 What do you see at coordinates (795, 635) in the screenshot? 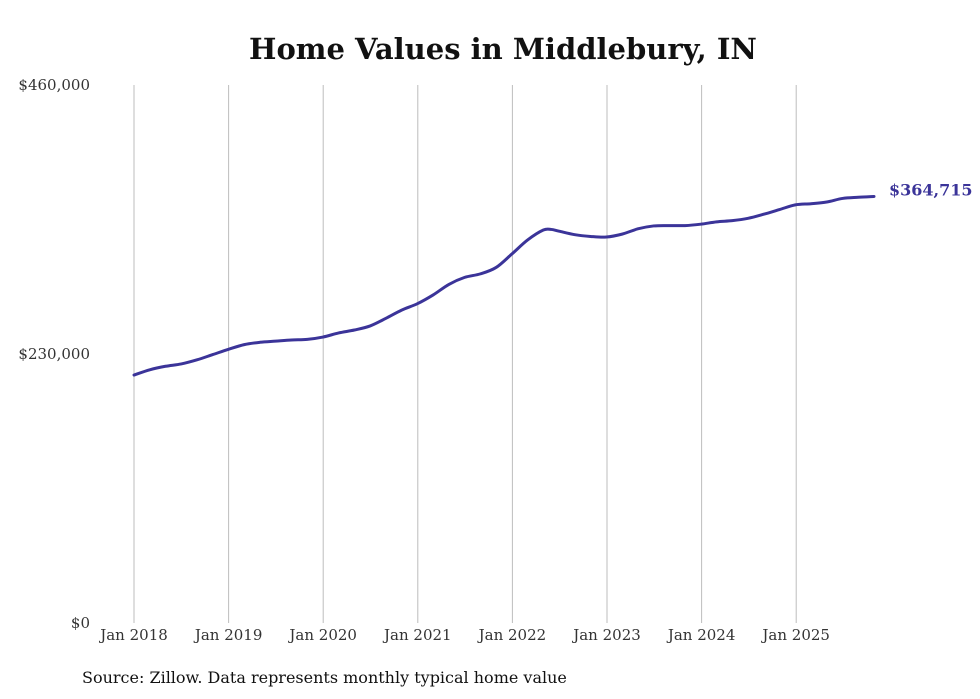
I see `x-tick-label: Jan 2025` at bounding box center [795, 635].